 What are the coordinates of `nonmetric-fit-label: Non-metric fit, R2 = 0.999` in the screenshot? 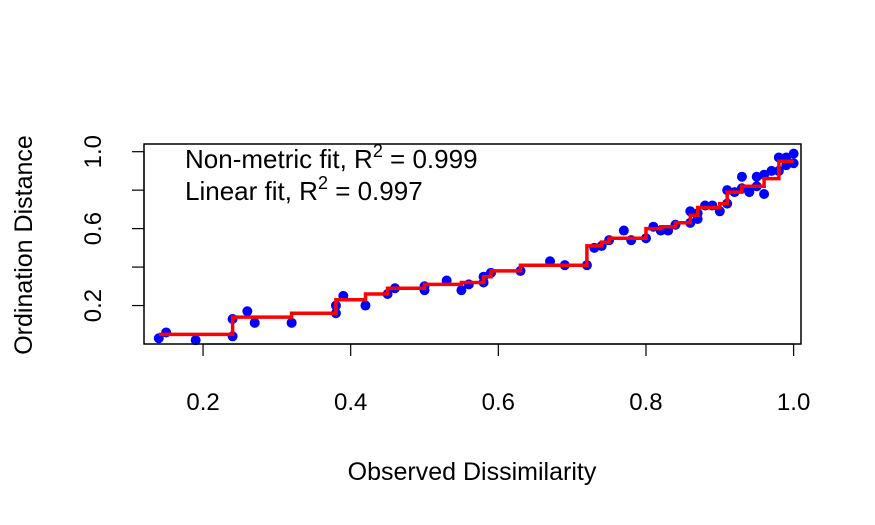 It's located at (331, 157).